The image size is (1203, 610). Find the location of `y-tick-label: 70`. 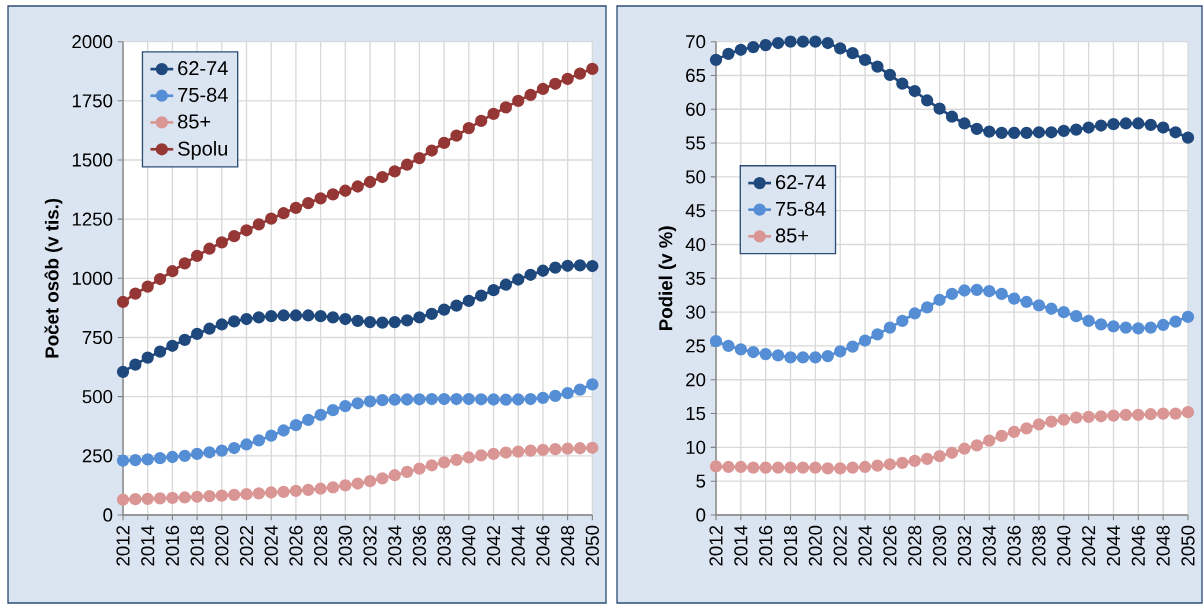

y-tick-label: 70 is located at coordinates (696, 42).